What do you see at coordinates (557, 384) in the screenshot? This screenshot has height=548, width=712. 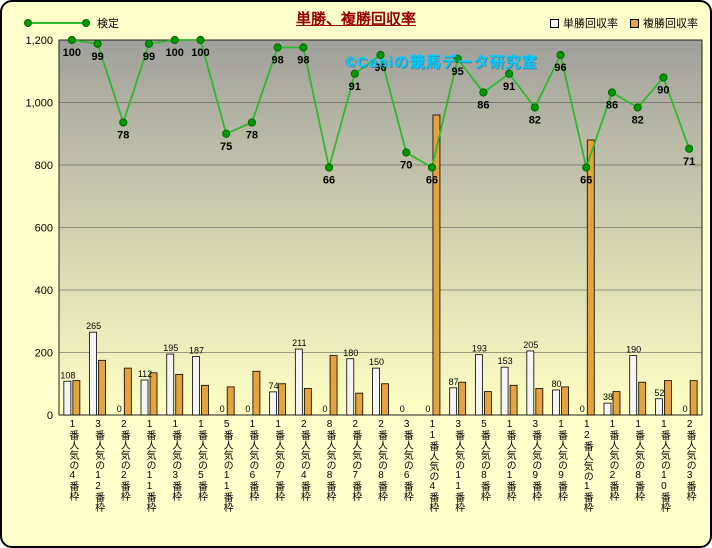 I see `bar-value-label: 80` at bounding box center [557, 384].